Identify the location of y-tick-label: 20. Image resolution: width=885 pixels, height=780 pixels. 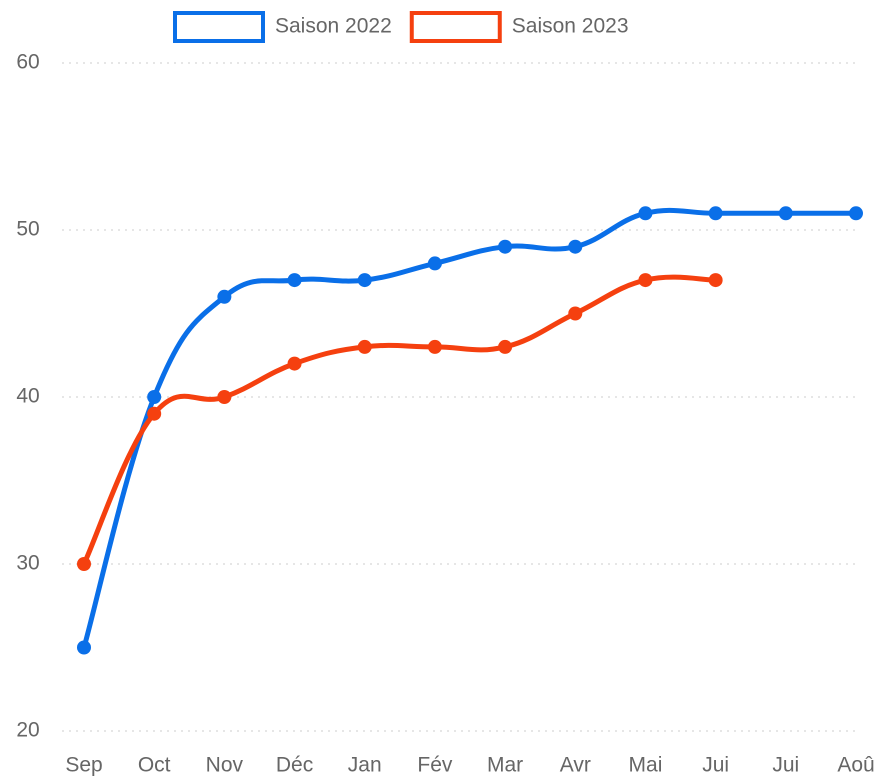
(27, 730).